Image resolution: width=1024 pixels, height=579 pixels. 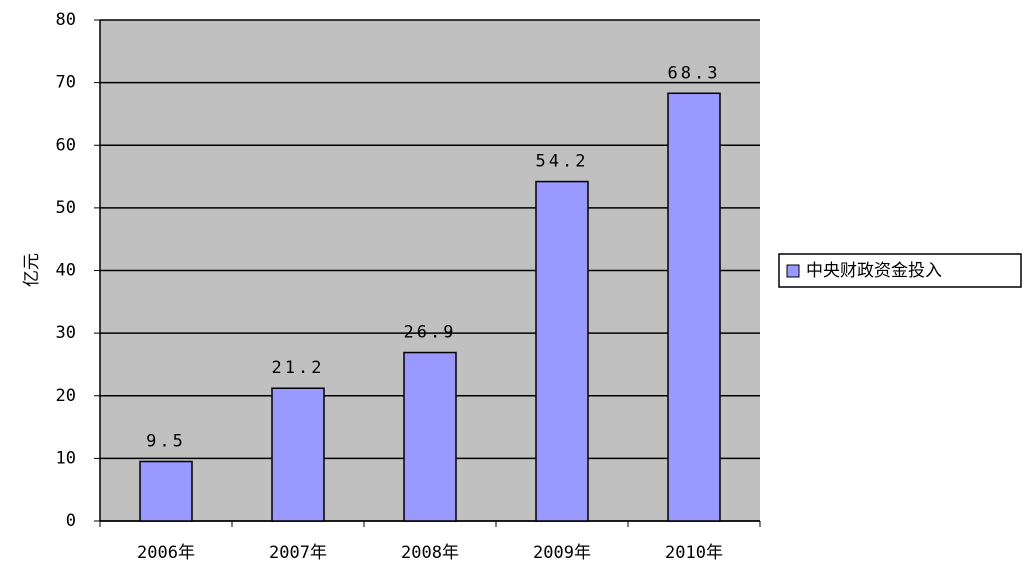 What do you see at coordinates (71, 521) in the screenshot?
I see `y-tick-label: 0` at bounding box center [71, 521].